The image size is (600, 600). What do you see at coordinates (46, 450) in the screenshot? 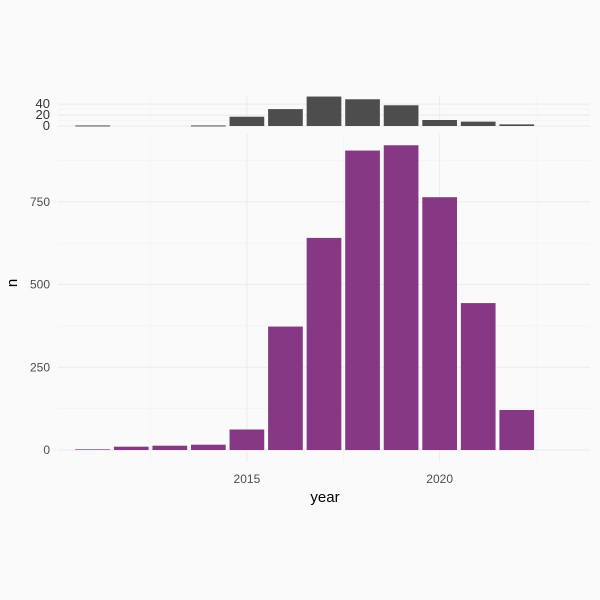
I see `main-y-tick-label: 0` at bounding box center [46, 450].